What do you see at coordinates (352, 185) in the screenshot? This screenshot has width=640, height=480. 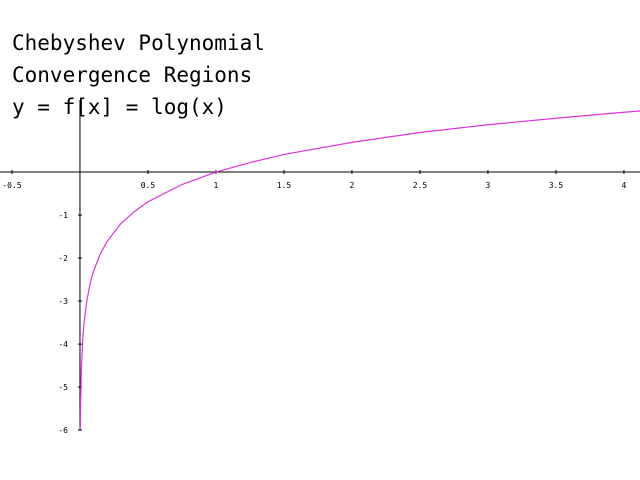 I see `x-tick-label: 2` at bounding box center [352, 185].